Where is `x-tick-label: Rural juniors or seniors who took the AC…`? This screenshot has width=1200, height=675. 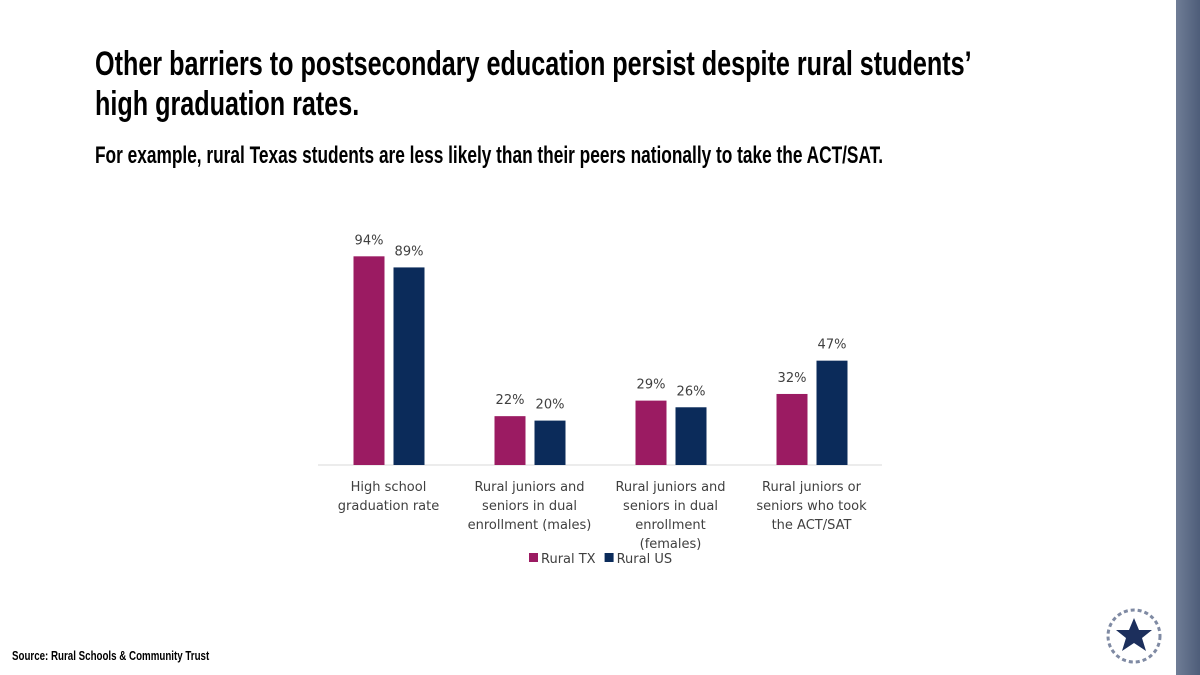
x-tick-label: Rural juniors or seniors who took the AC… is located at coordinates (811, 506).